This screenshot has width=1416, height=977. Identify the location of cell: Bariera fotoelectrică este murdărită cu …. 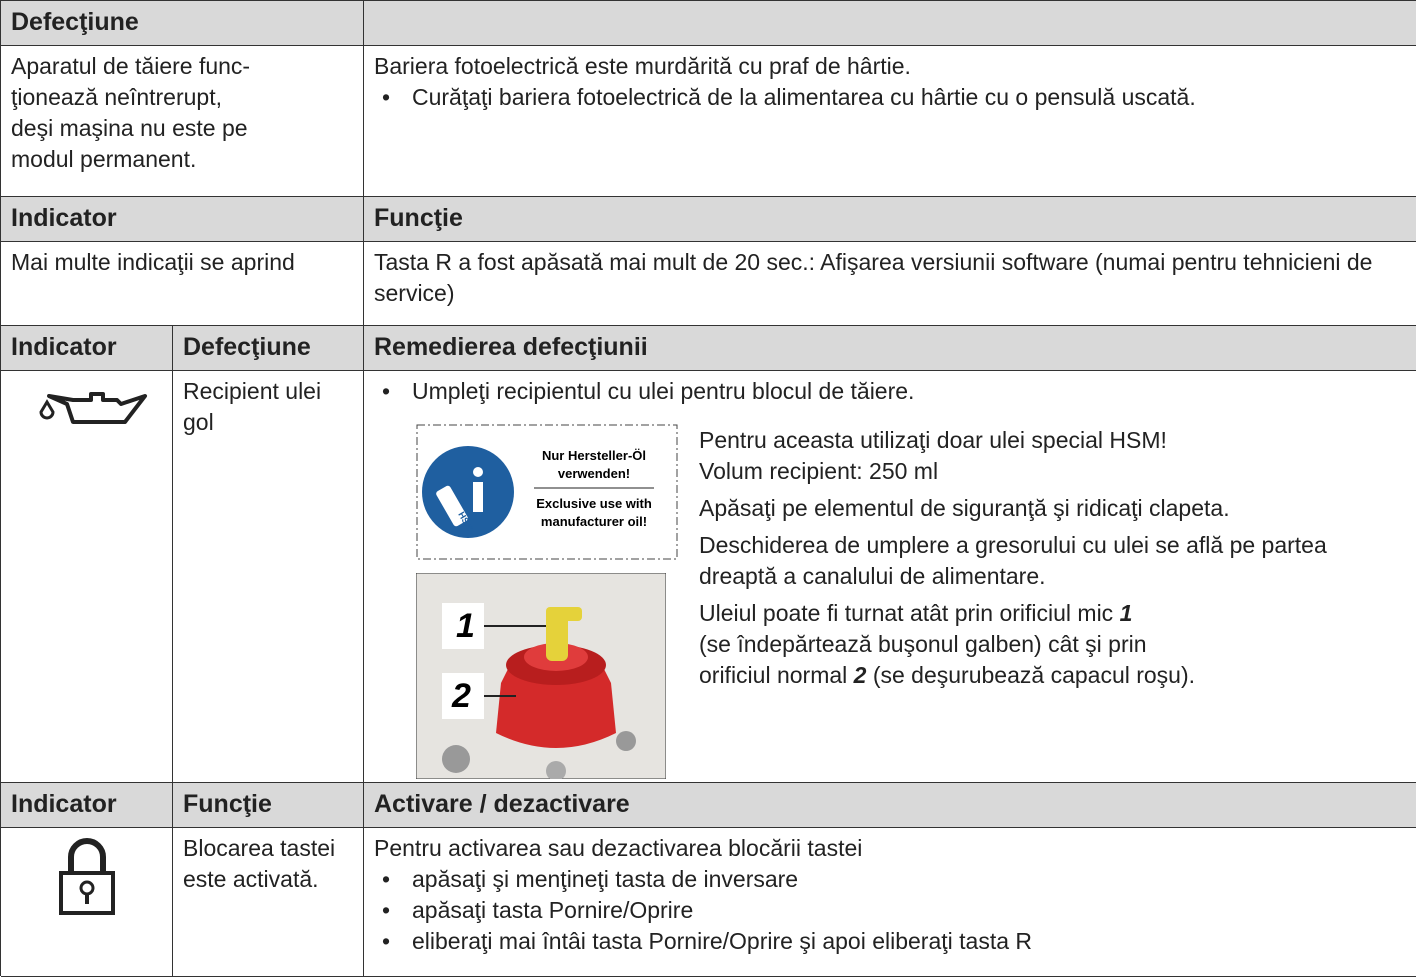
(890, 121).